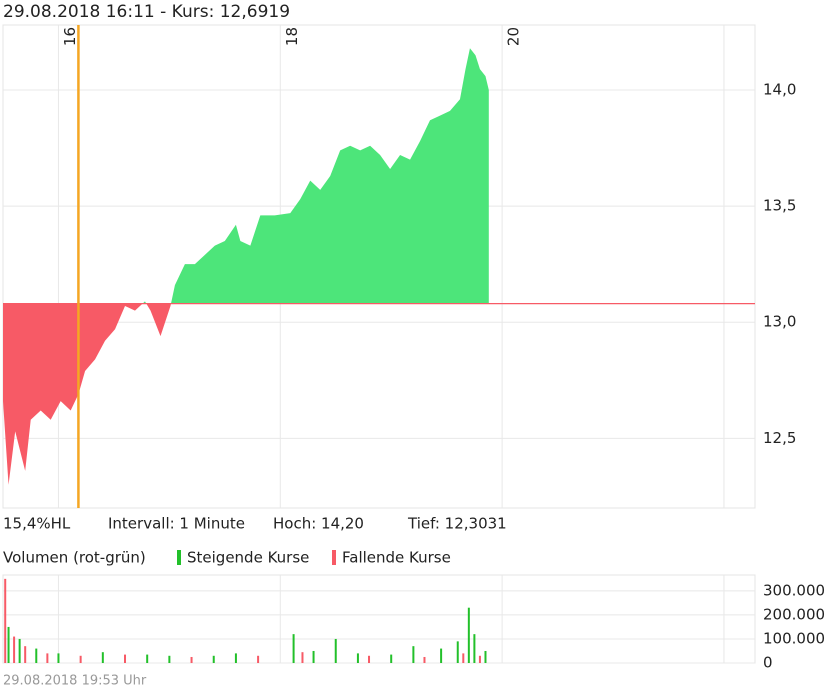 The image size is (831, 690). What do you see at coordinates (396, 558) in the screenshot?
I see `legend-label: Fallende Kurse` at bounding box center [396, 558].